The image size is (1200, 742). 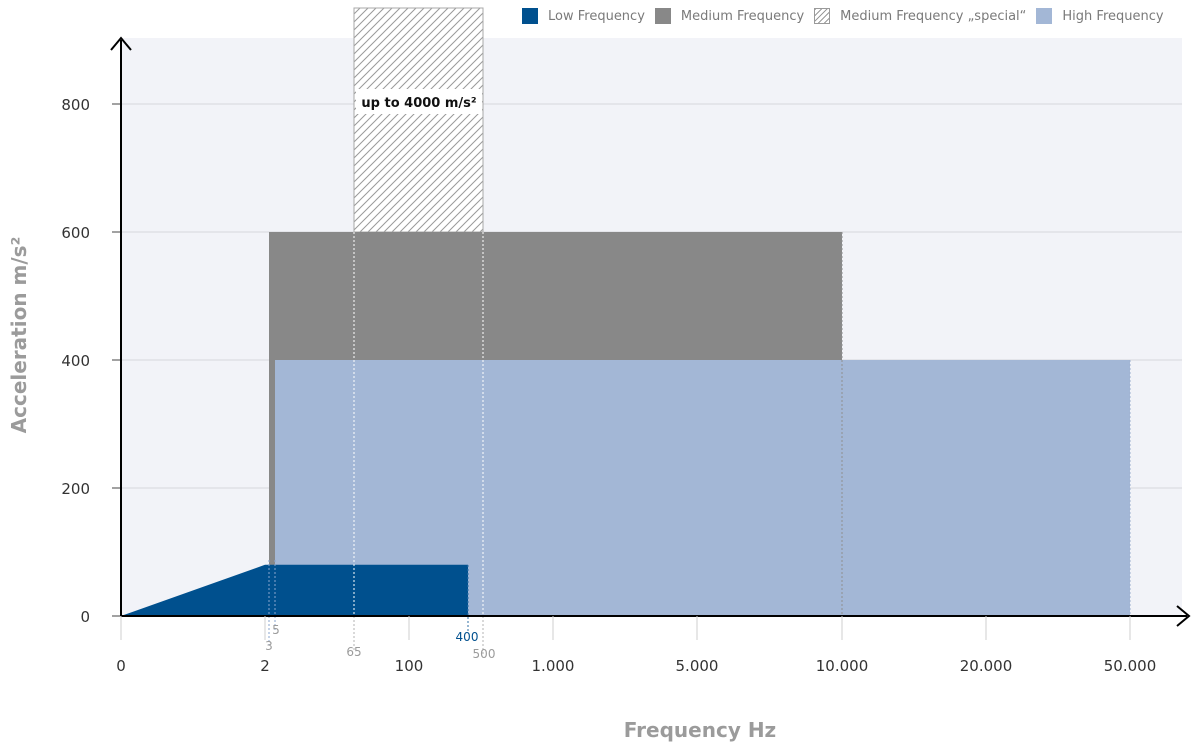 What do you see at coordinates (553, 666) in the screenshot?
I see `x-tick-label-1.000: 1.000` at bounding box center [553, 666].